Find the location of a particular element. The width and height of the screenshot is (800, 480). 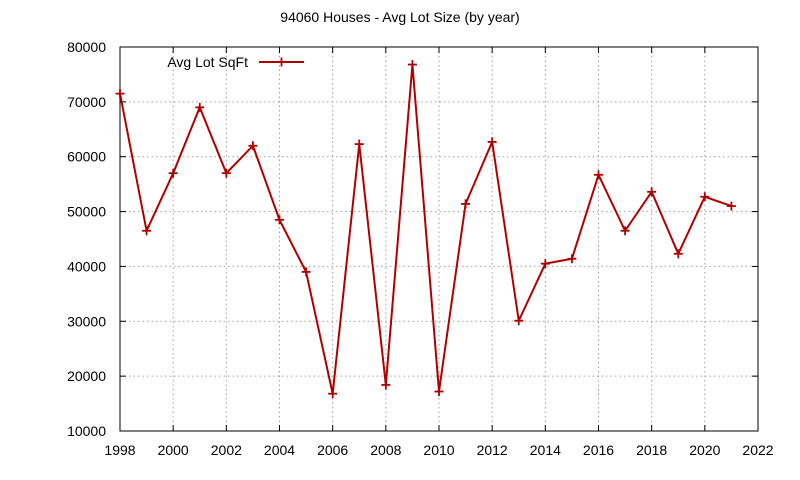

y-axis-tick-labels: 10000 20000 30000 40000 50000 60000 70000 80000 is located at coordinates (86, 239).